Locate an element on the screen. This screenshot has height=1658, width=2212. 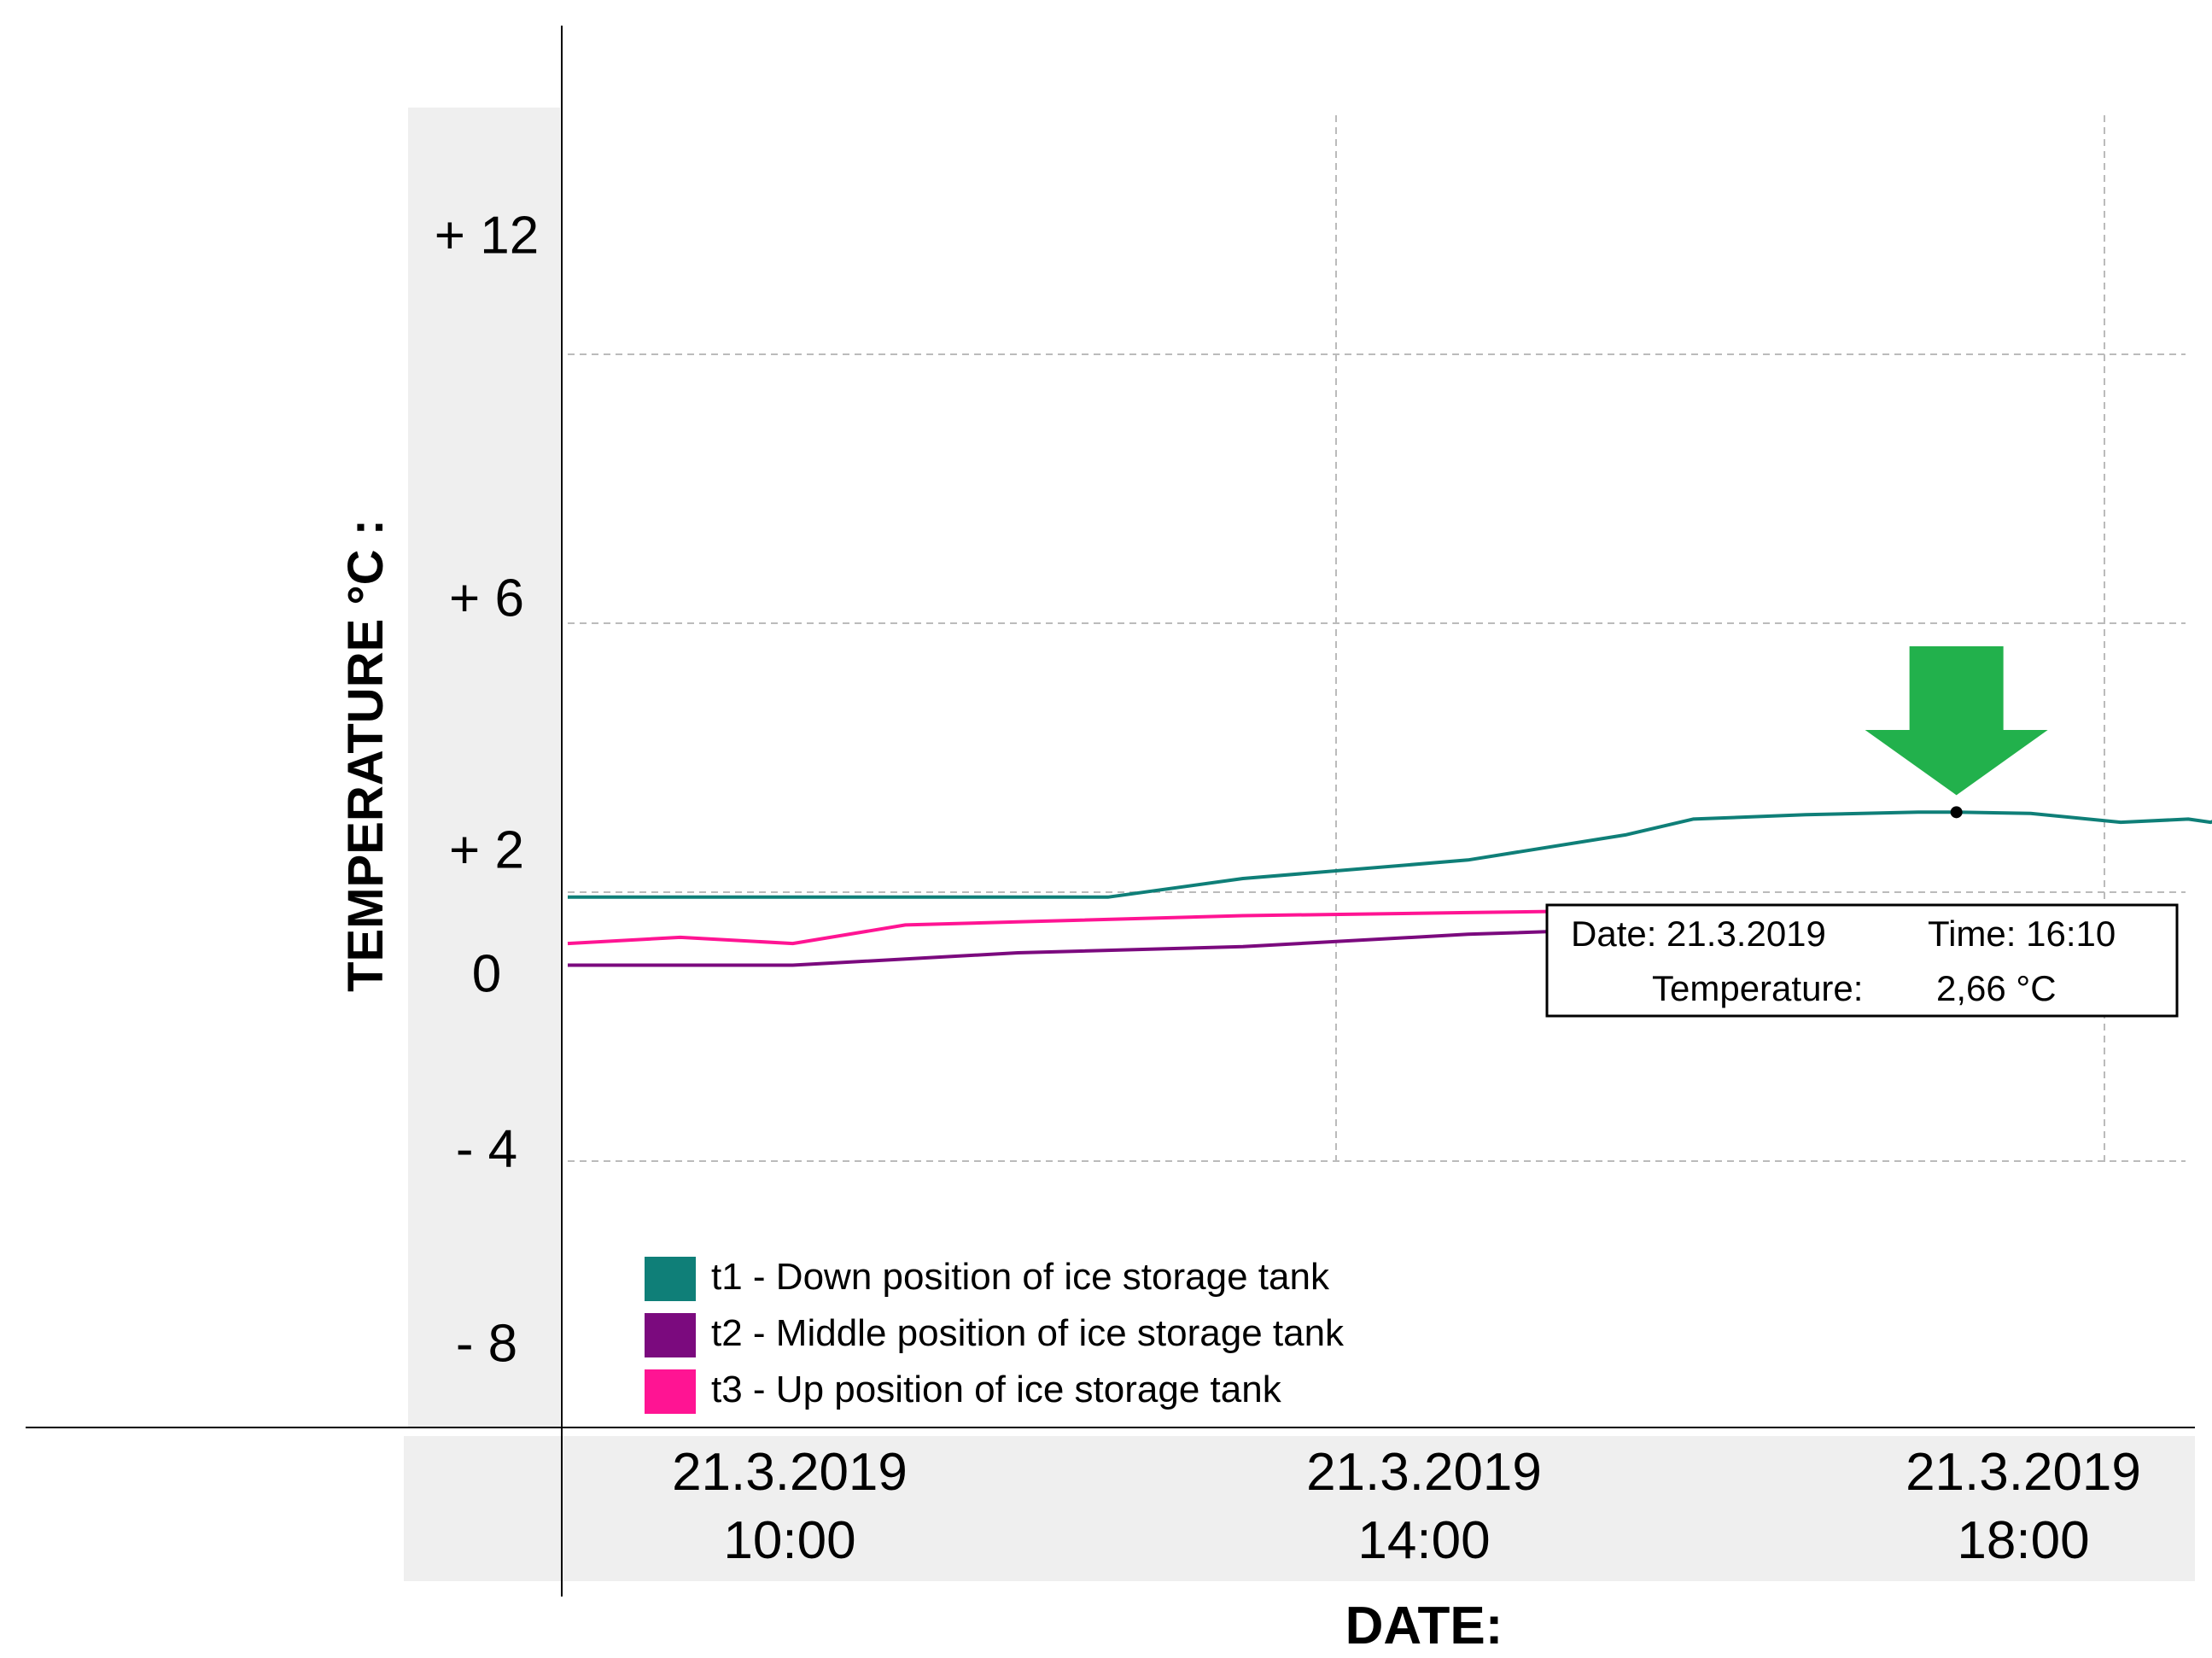
y-tick-label: + 12 is located at coordinates (487, 236).